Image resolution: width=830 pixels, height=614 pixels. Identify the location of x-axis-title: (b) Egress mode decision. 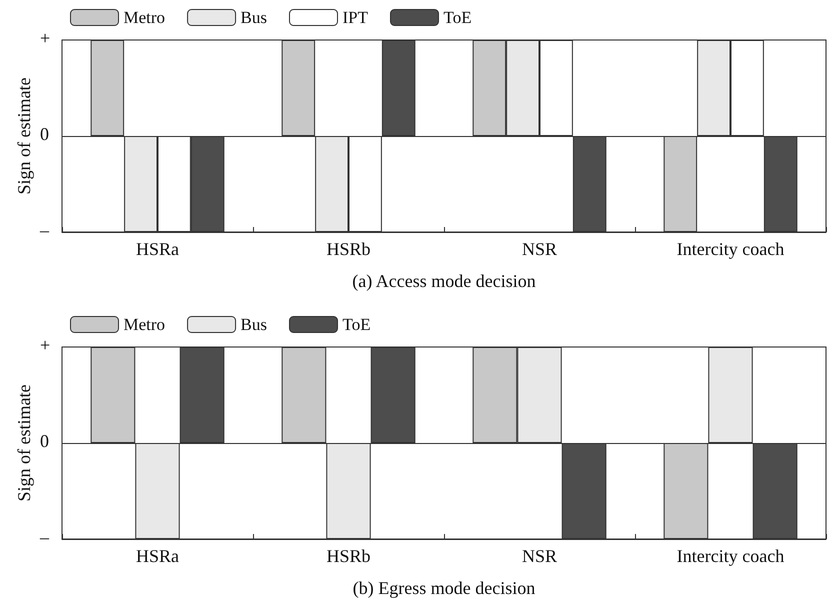
(444, 588).